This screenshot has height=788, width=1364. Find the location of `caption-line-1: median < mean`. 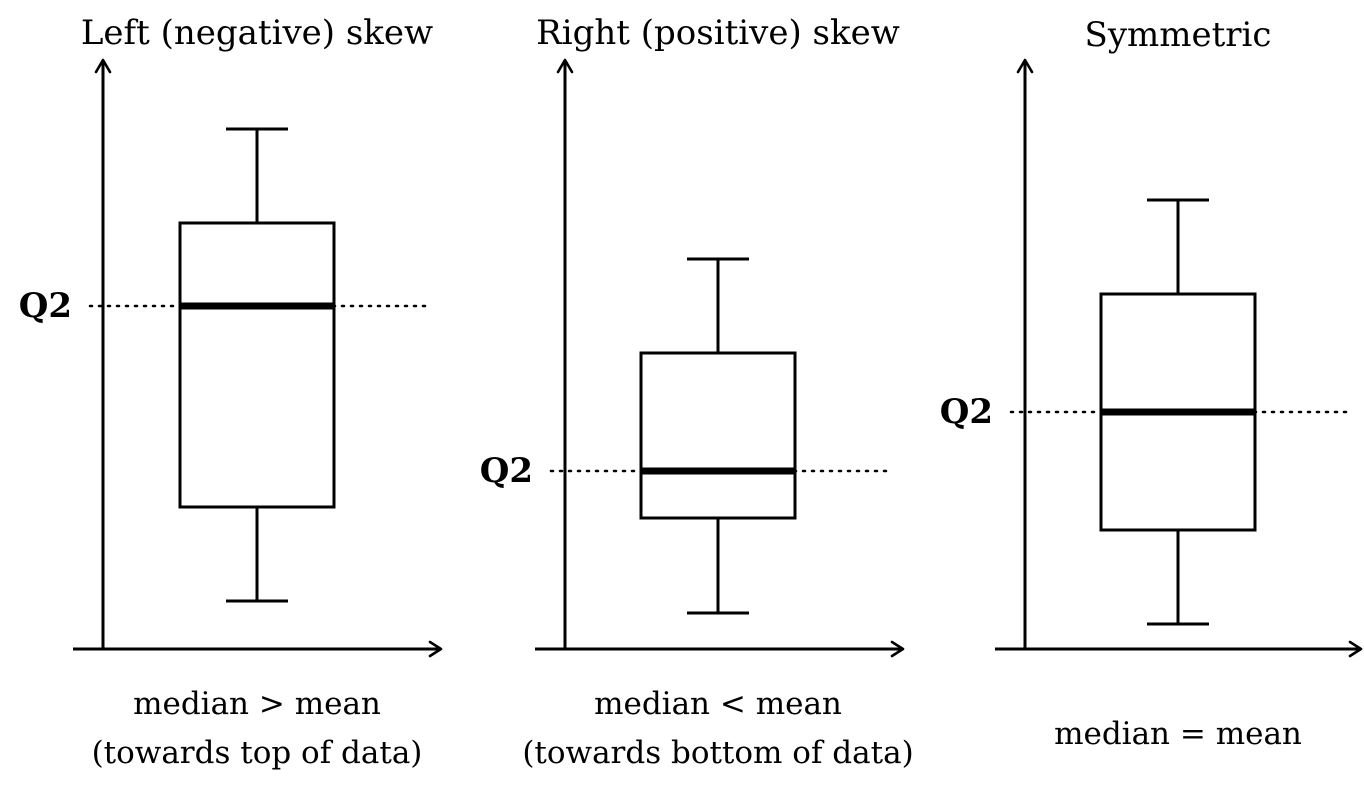

caption-line-1: median < mean is located at coordinates (718, 704).